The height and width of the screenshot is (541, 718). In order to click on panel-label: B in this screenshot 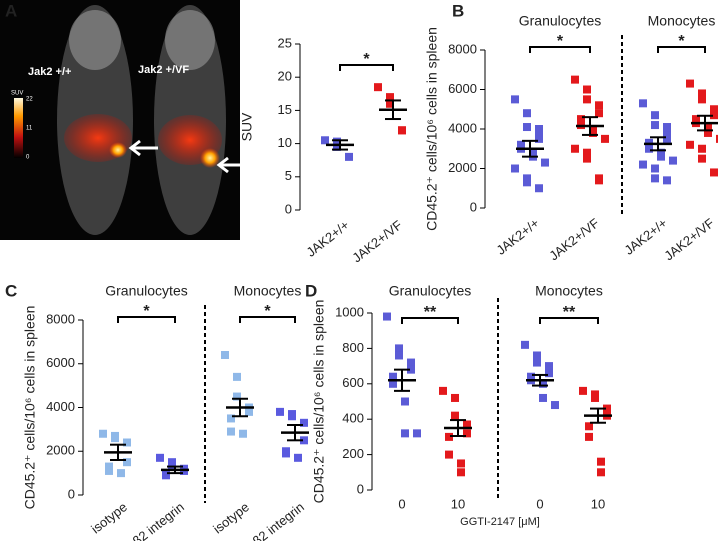, I will do `click(458, 10)`.